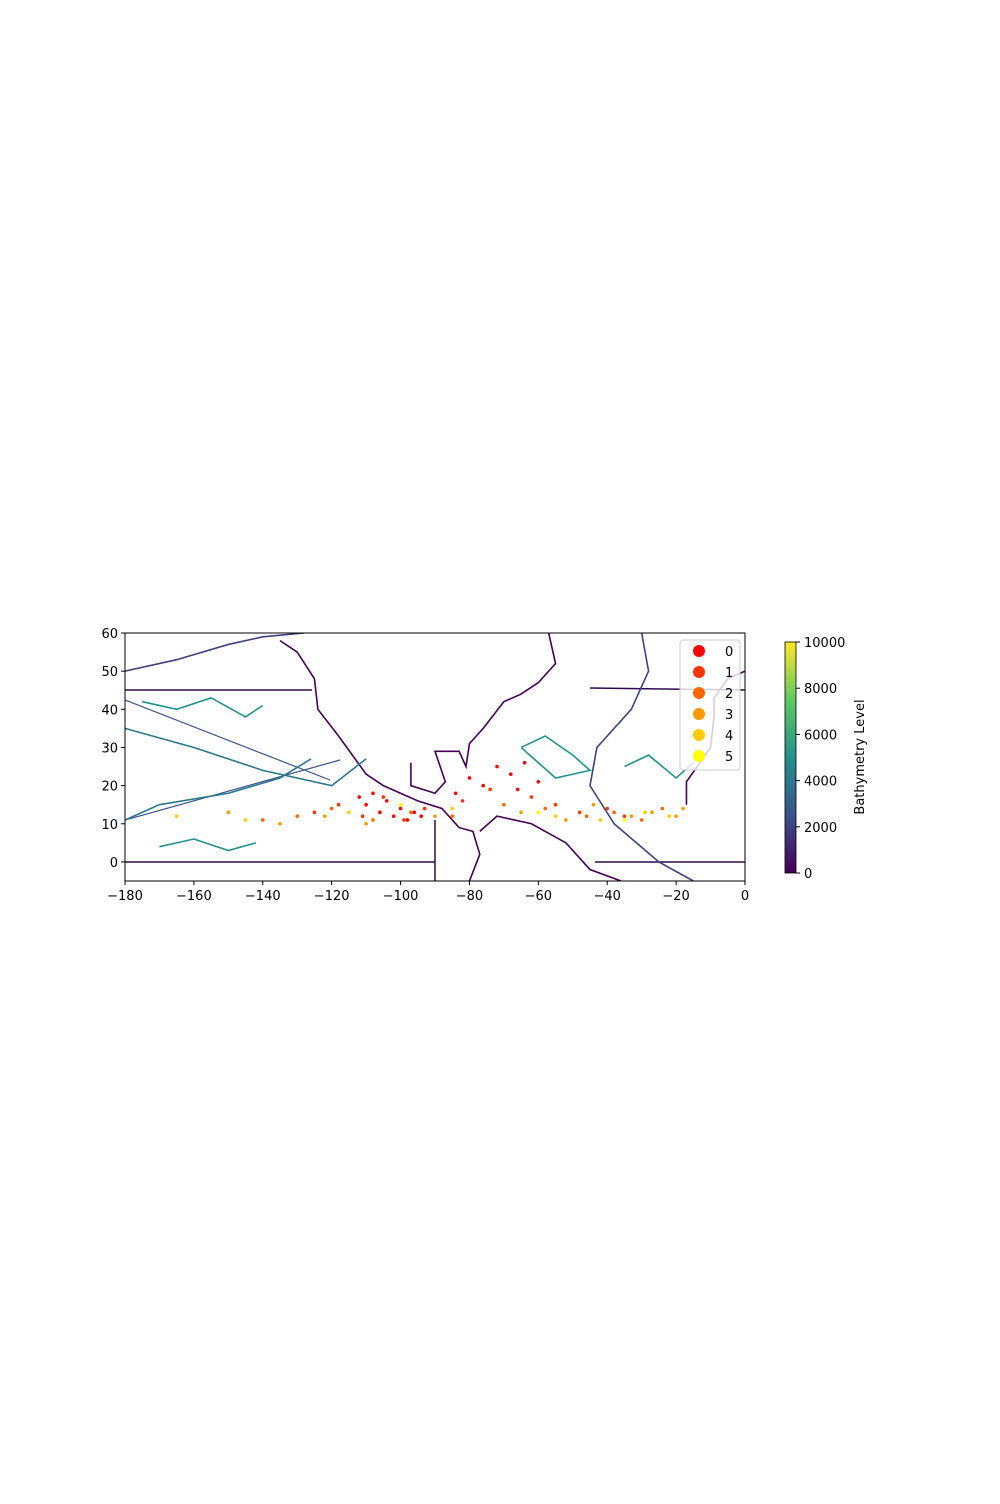 This screenshot has width=1000, height=1504. Describe the element at coordinates (109, 672) in the screenshot. I see `y-tick-label: 50` at that location.